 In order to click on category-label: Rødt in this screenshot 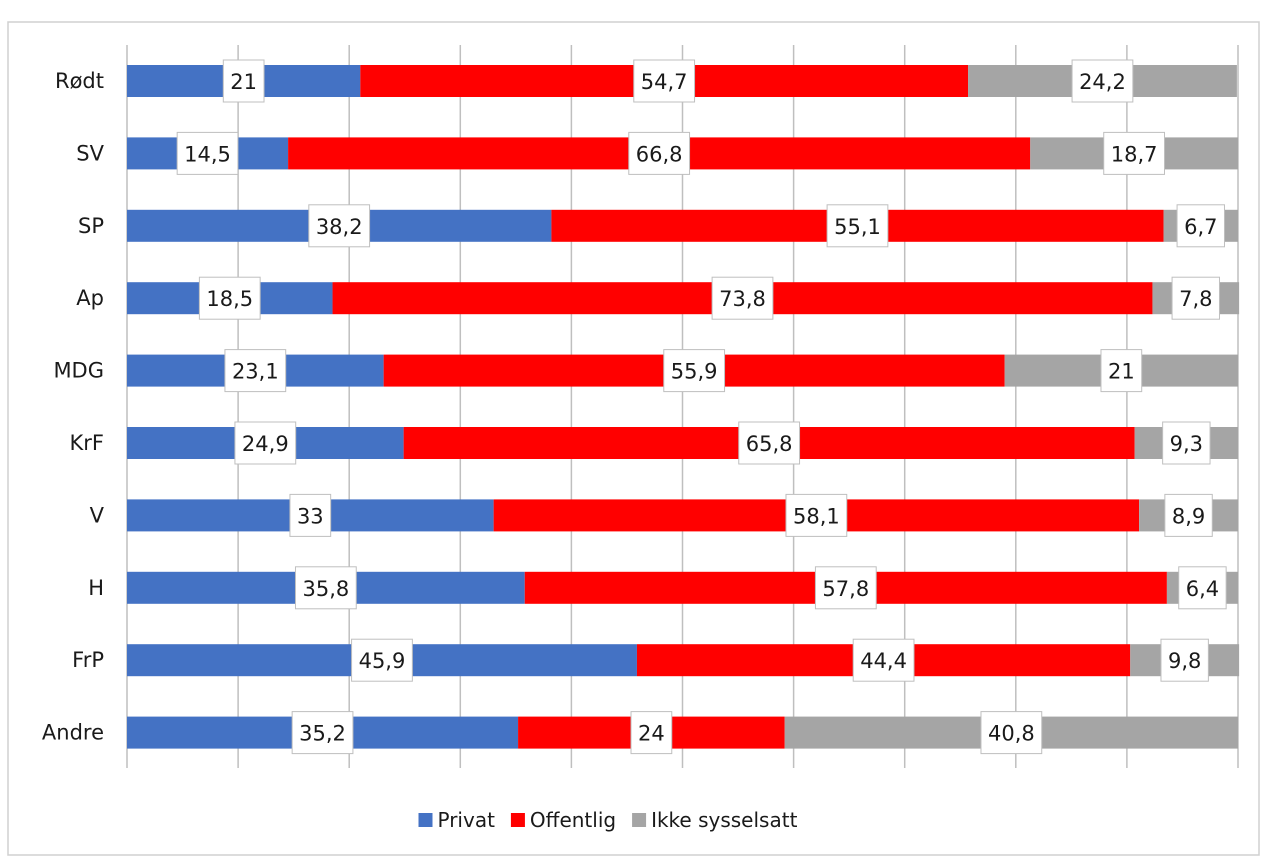, I will do `click(79, 81)`.